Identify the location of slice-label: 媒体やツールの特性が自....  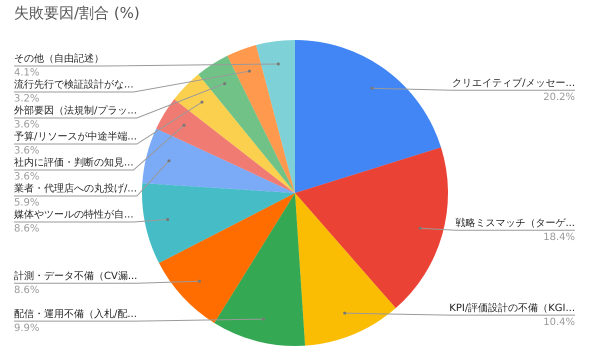
(74, 214).